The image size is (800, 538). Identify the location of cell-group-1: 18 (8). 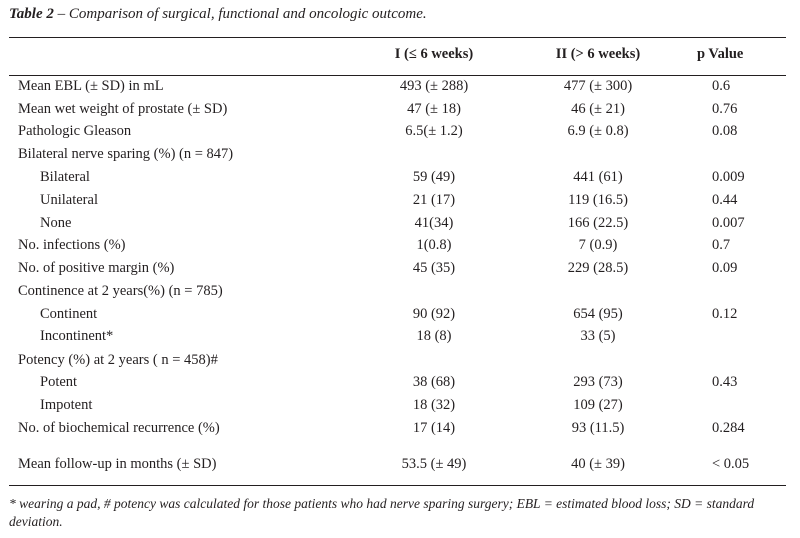
(434, 336).